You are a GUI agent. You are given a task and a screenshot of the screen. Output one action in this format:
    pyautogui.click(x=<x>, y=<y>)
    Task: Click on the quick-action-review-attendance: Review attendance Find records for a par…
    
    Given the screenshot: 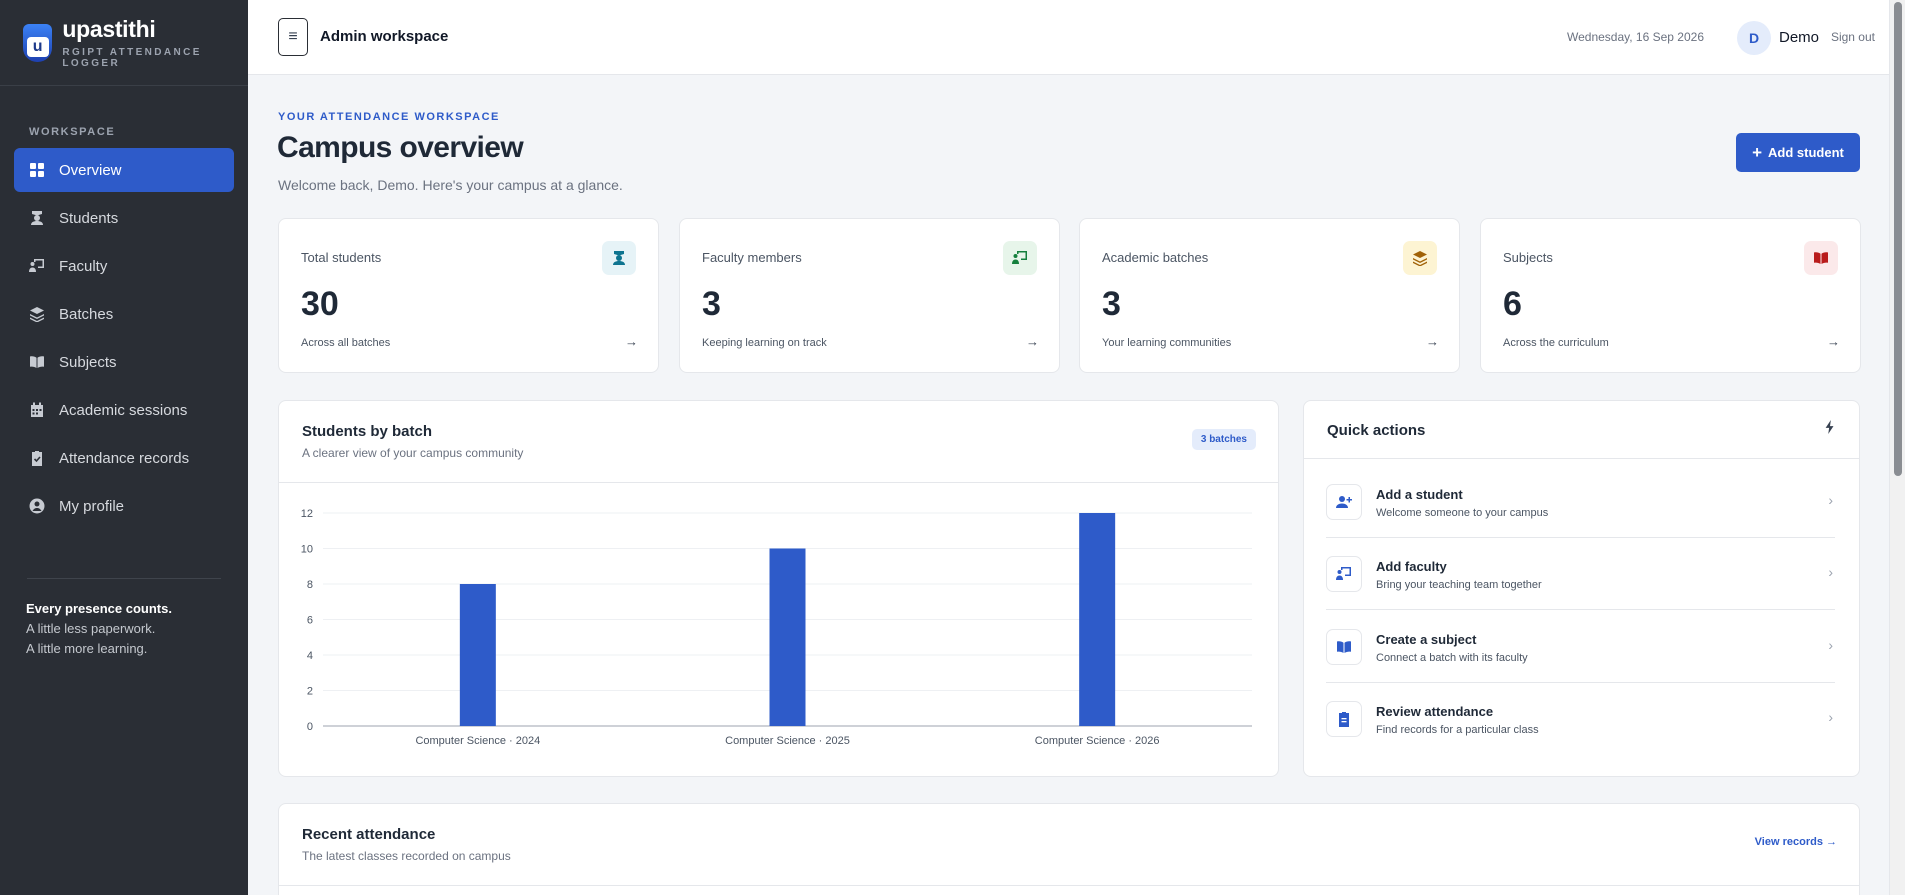 What is the action you would take?
    pyautogui.click(x=1580, y=719)
    